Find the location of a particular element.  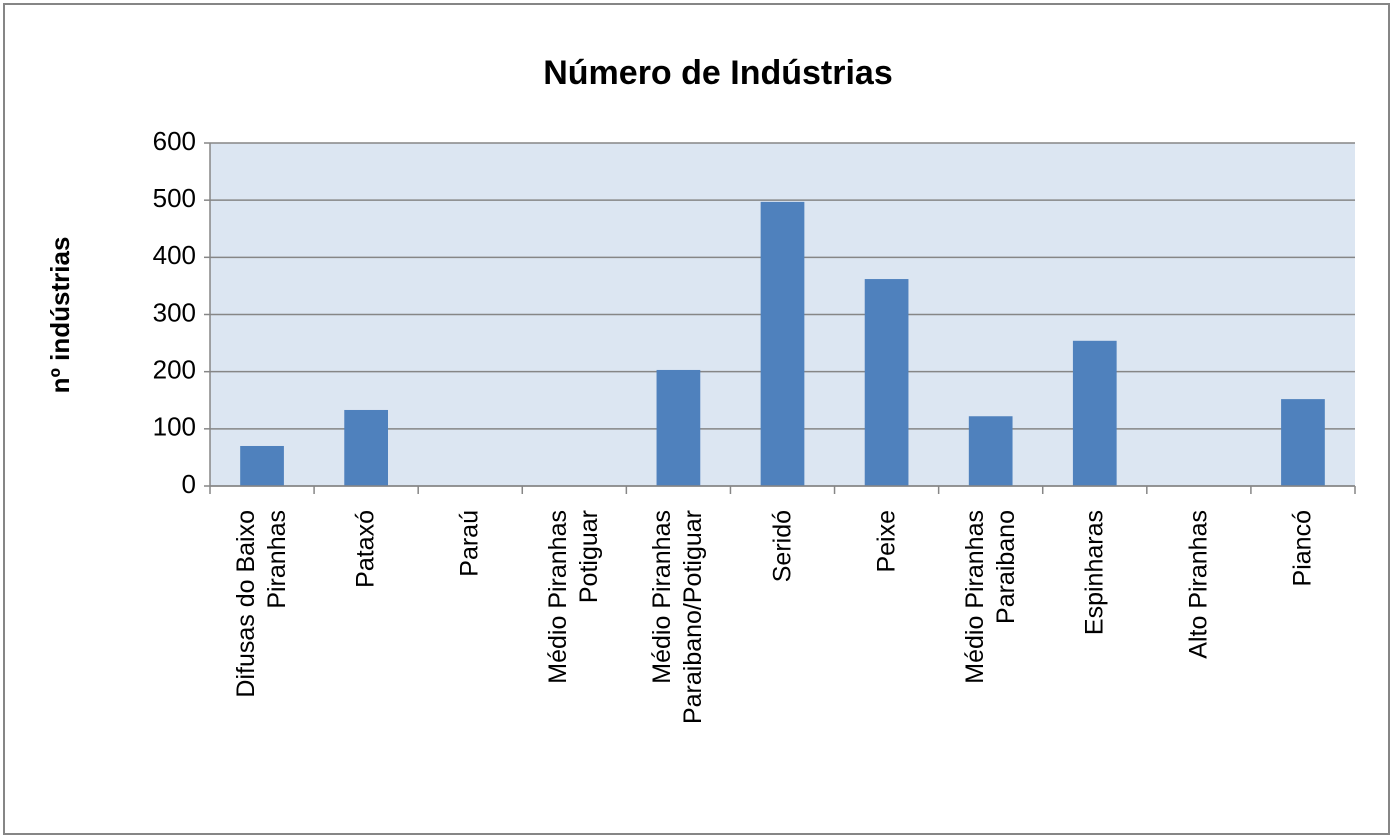

y-tick-label: 0 is located at coordinates (189, 484).